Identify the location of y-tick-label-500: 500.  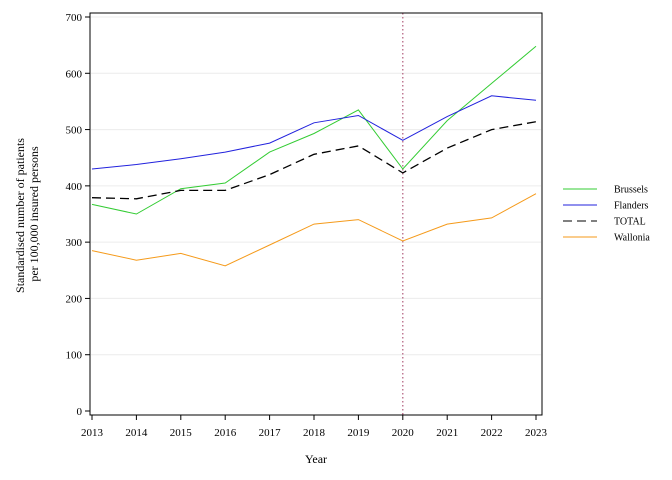
(74, 131).